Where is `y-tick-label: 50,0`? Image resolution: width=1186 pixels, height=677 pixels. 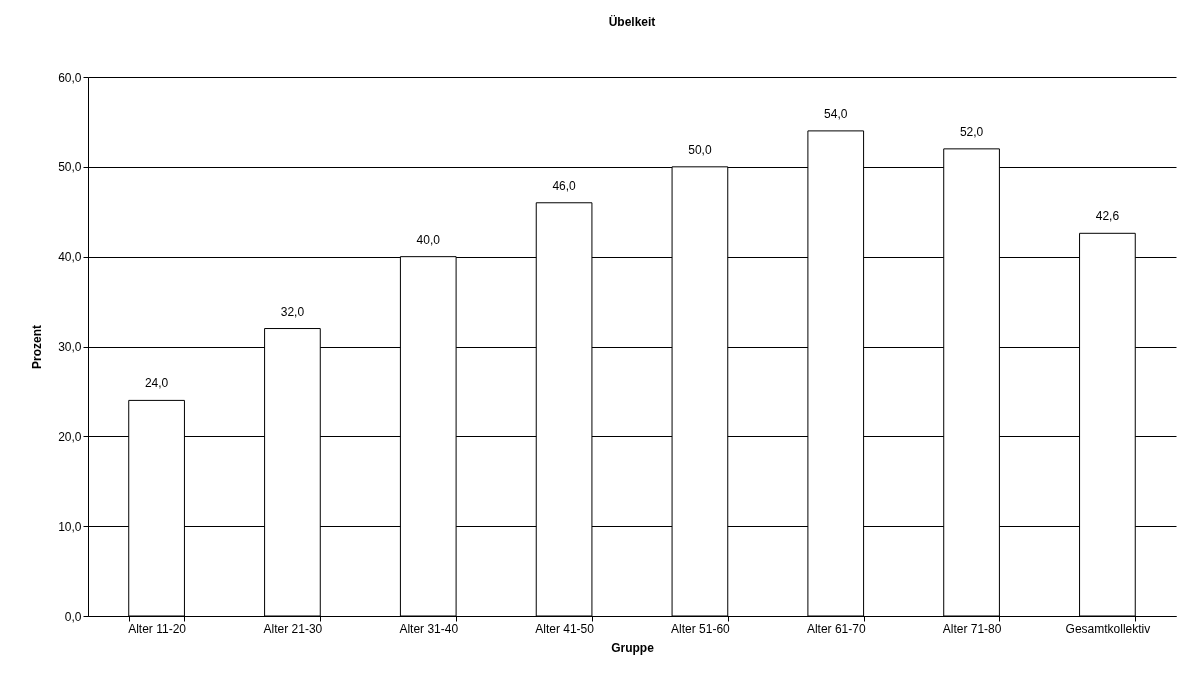
y-tick-label: 50,0 is located at coordinates (70, 167).